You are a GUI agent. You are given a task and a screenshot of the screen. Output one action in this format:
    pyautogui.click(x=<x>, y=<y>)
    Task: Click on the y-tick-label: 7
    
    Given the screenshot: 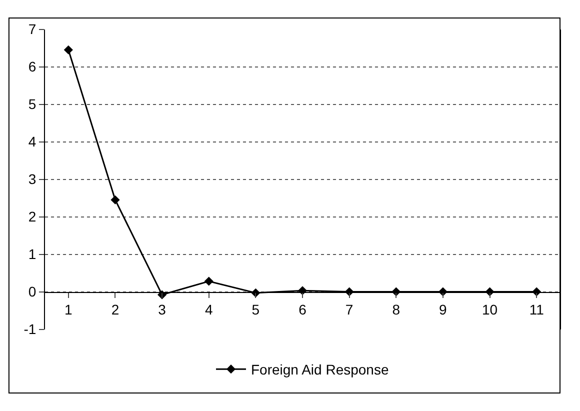 What is the action you would take?
    pyautogui.click(x=32, y=29)
    